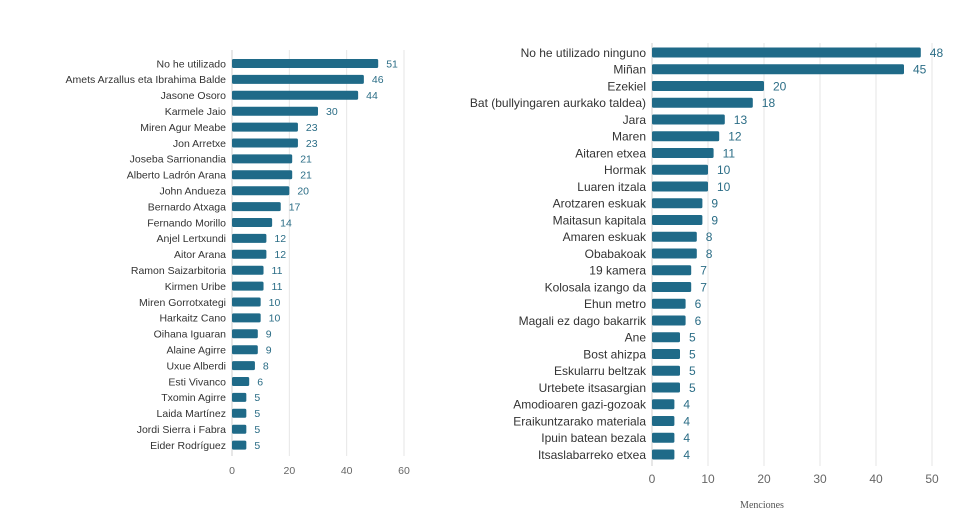  What do you see at coordinates (762, 505) in the screenshot?
I see `x-axis-title: Menciones` at bounding box center [762, 505].